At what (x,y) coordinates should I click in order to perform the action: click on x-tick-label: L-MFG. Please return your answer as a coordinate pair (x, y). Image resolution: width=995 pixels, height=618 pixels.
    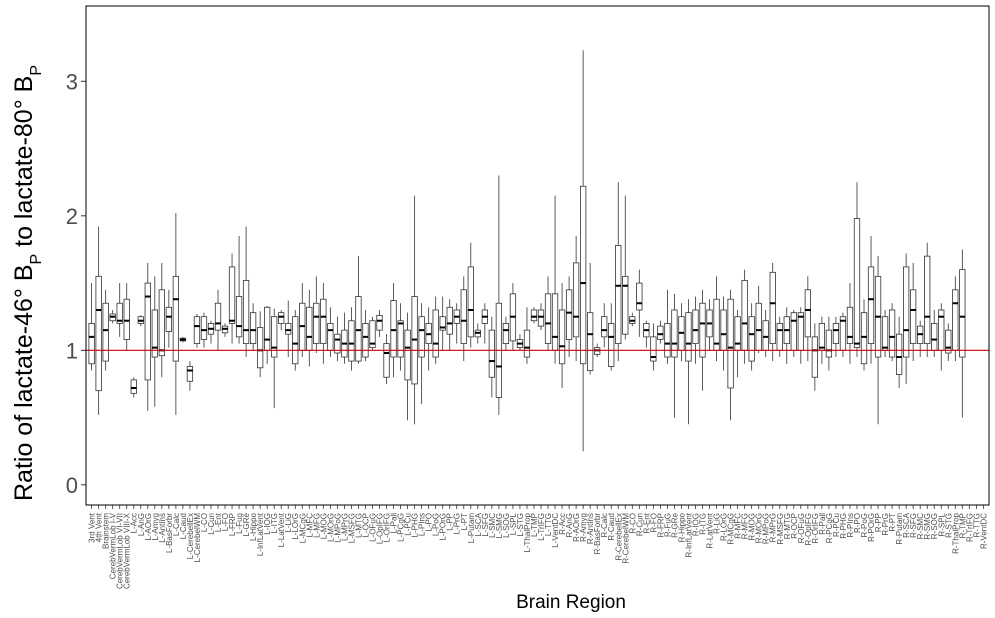
    Looking at the image, I should click on (316, 525).